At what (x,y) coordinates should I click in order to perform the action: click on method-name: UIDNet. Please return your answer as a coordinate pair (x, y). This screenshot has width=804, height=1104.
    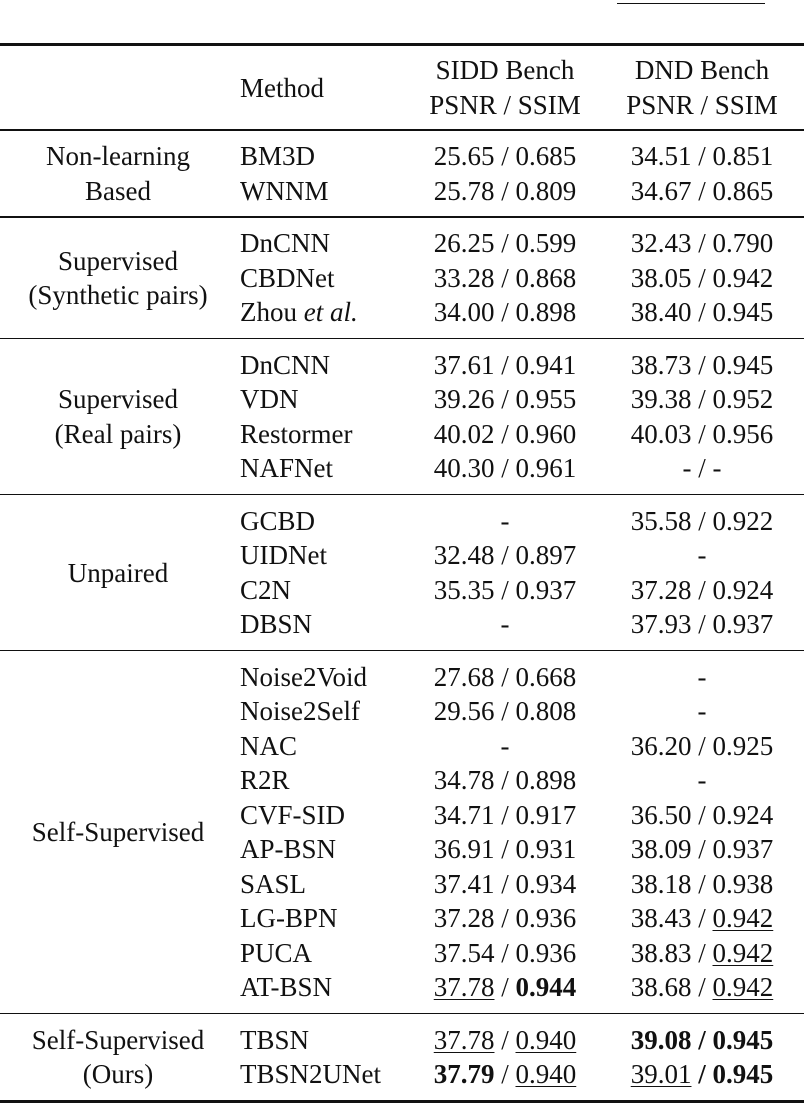
    Looking at the image, I should click on (283, 555).